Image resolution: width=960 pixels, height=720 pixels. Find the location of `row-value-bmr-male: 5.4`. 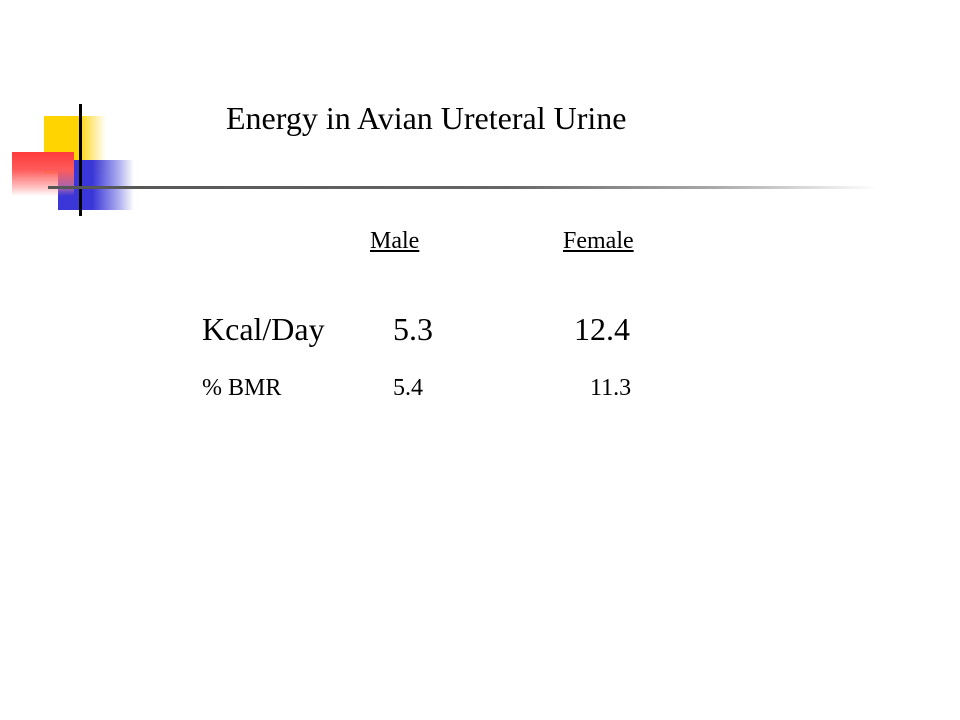

row-value-bmr-male: 5.4 is located at coordinates (408, 388).